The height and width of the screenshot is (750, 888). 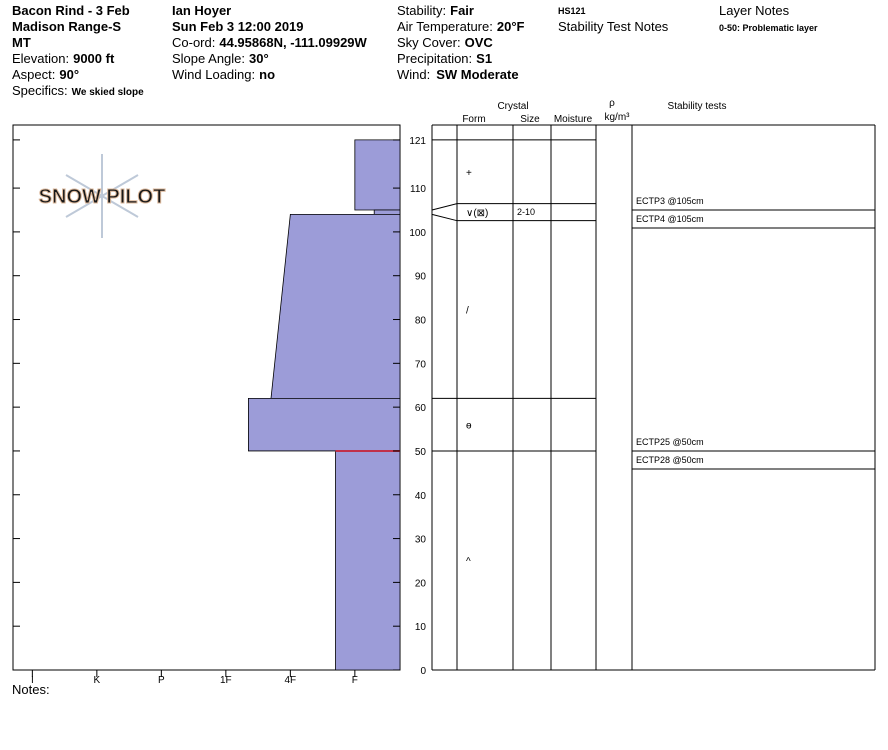 What do you see at coordinates (193, 42) in the screenshot?
I see `label: Co-ord:` at bounding box center [193, 42].